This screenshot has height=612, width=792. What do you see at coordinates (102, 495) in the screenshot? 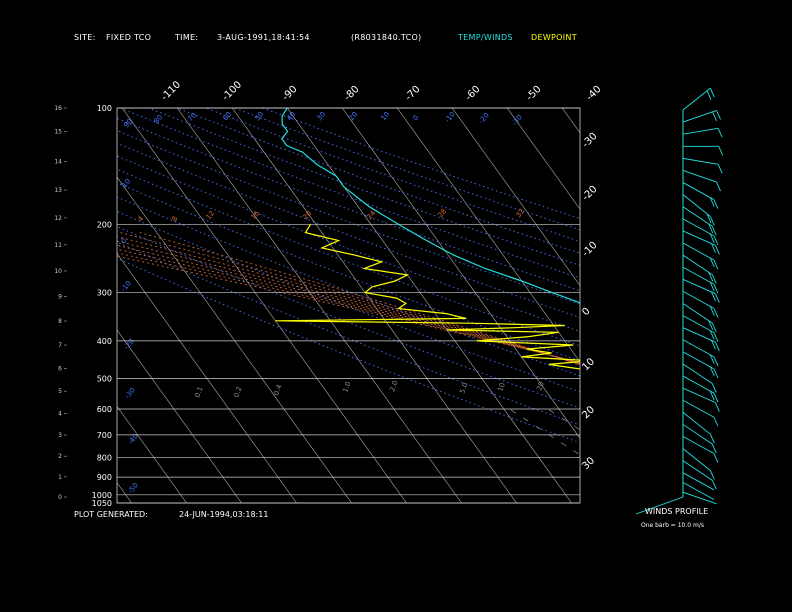
I see `pressure-label: 1000` at bounding box center [102, 495].